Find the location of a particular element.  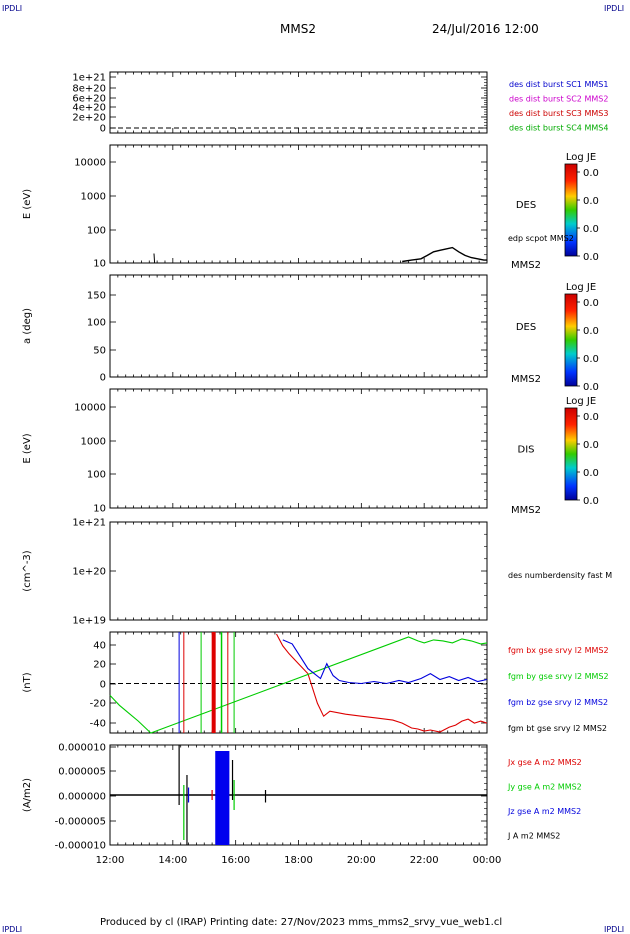

fgm-legend-entry: fgm bz gse srvy l2 MMS2 is located at coordinates (558, 702).